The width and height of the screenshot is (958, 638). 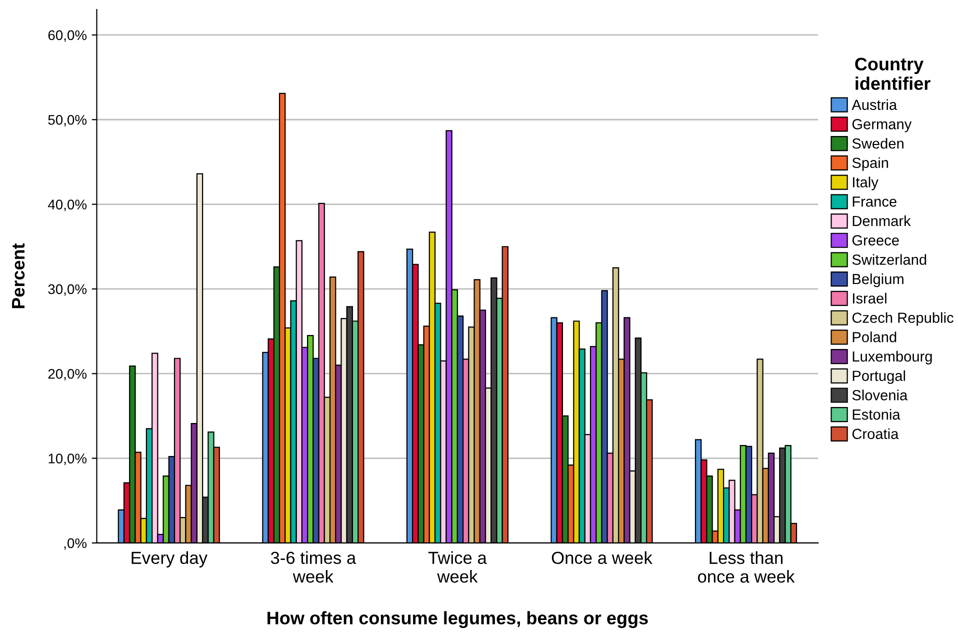 I want to click on legend-label: Belgium, so click(x=878, y=280).